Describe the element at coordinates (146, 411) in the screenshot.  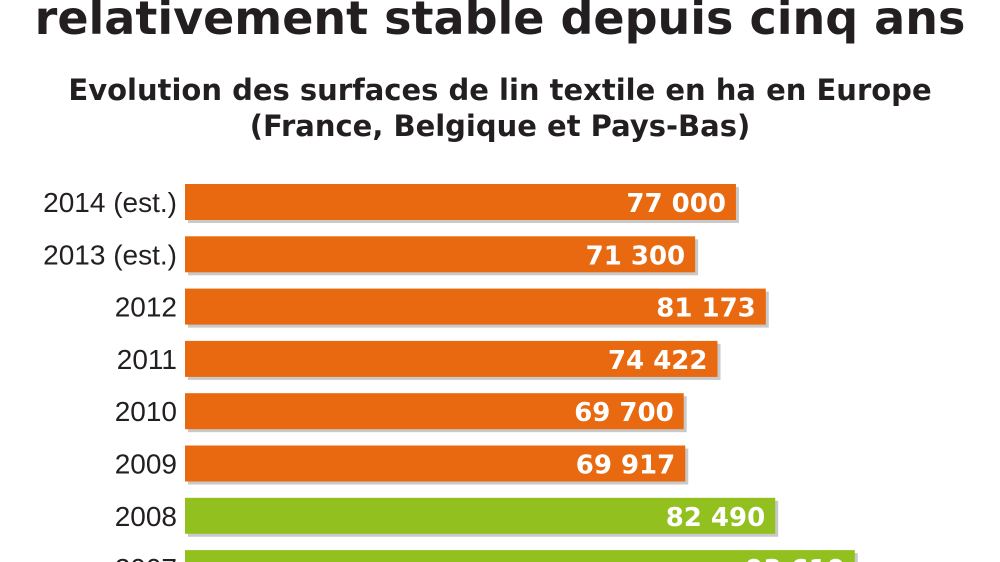
I see `year-label: 2010` at that location.